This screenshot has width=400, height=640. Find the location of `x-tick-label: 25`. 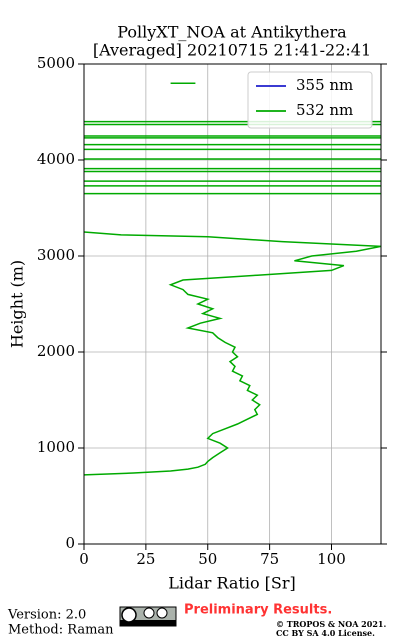

x-tick-label: 25 is located at coordinates (145, 559).